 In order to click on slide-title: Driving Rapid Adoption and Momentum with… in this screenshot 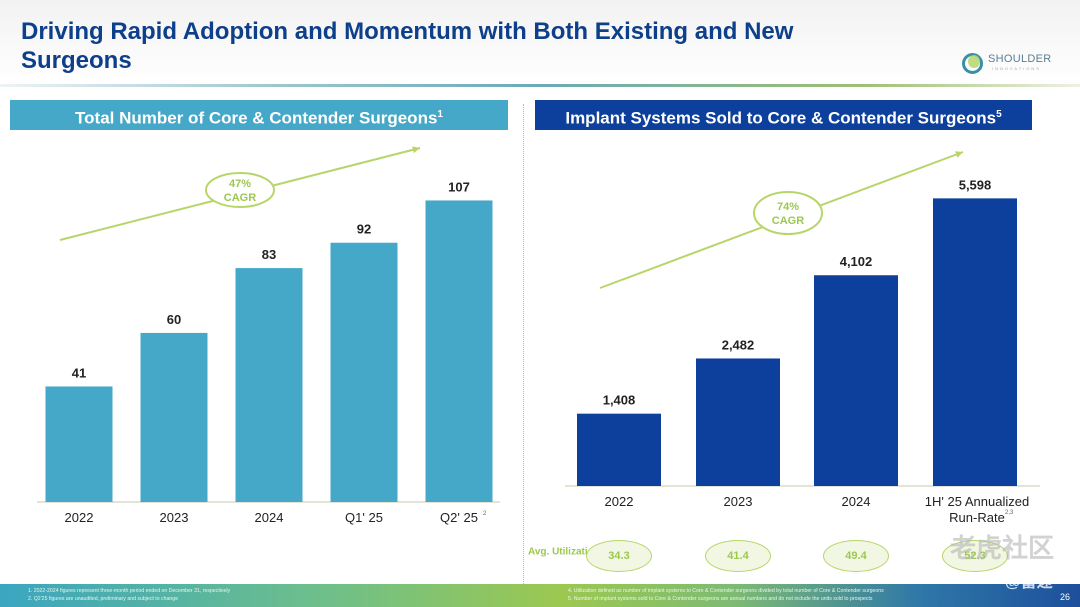, I will do `click(407, 46)`.